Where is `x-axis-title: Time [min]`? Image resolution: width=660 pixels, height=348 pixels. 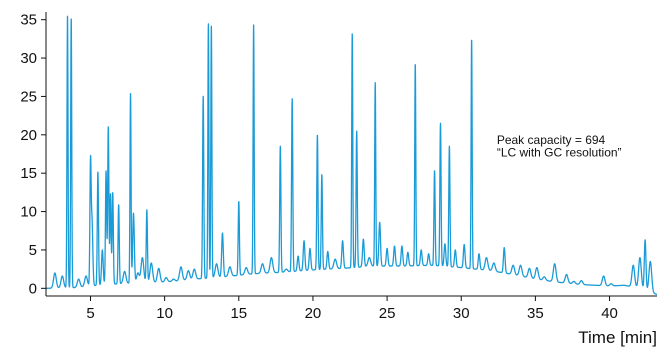
x-axis-title: Time [min] is located at coordinates (617, 337).